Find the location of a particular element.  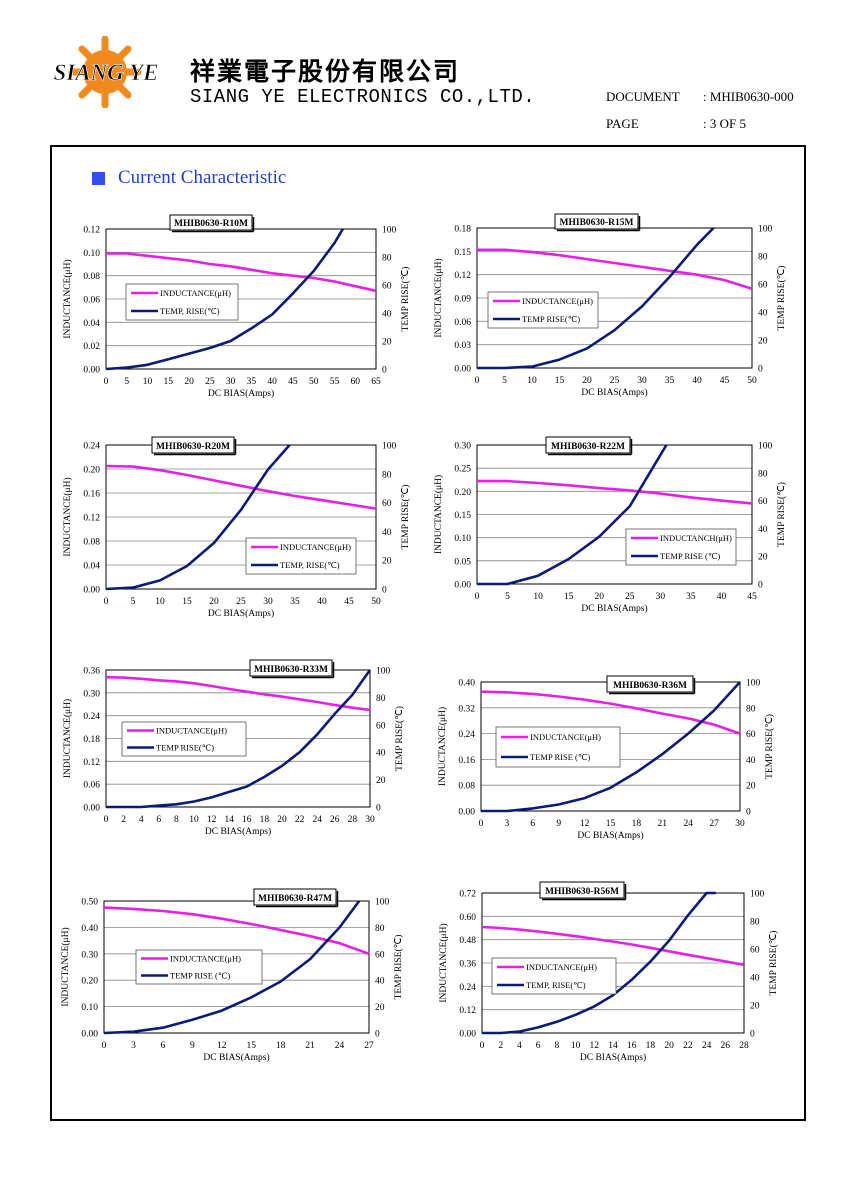

y2-axis-label: TEMP RISE(℃) is located at coordinates (769, 746).